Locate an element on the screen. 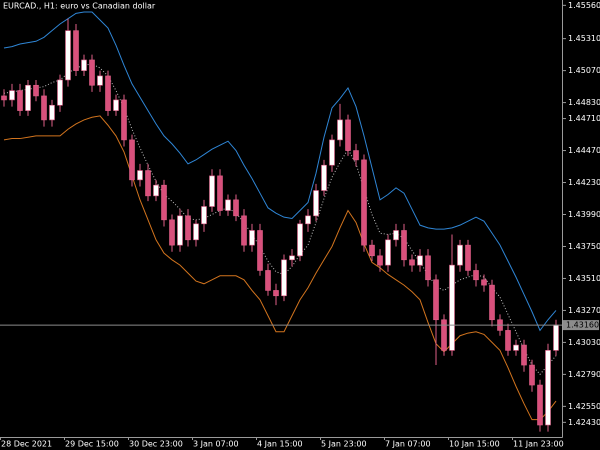  y-tick-label: 1.45560 is located at coordinates (584, 5).